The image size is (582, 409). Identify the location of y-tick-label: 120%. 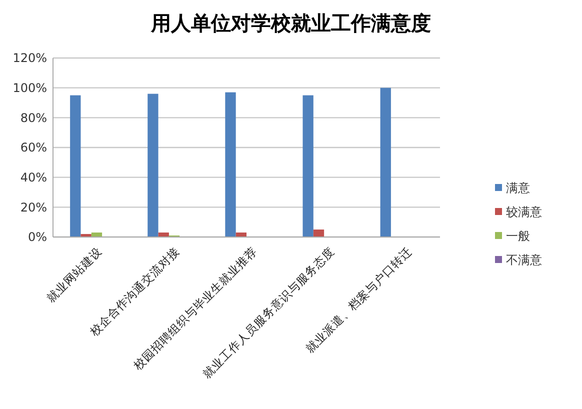
(29, 58).